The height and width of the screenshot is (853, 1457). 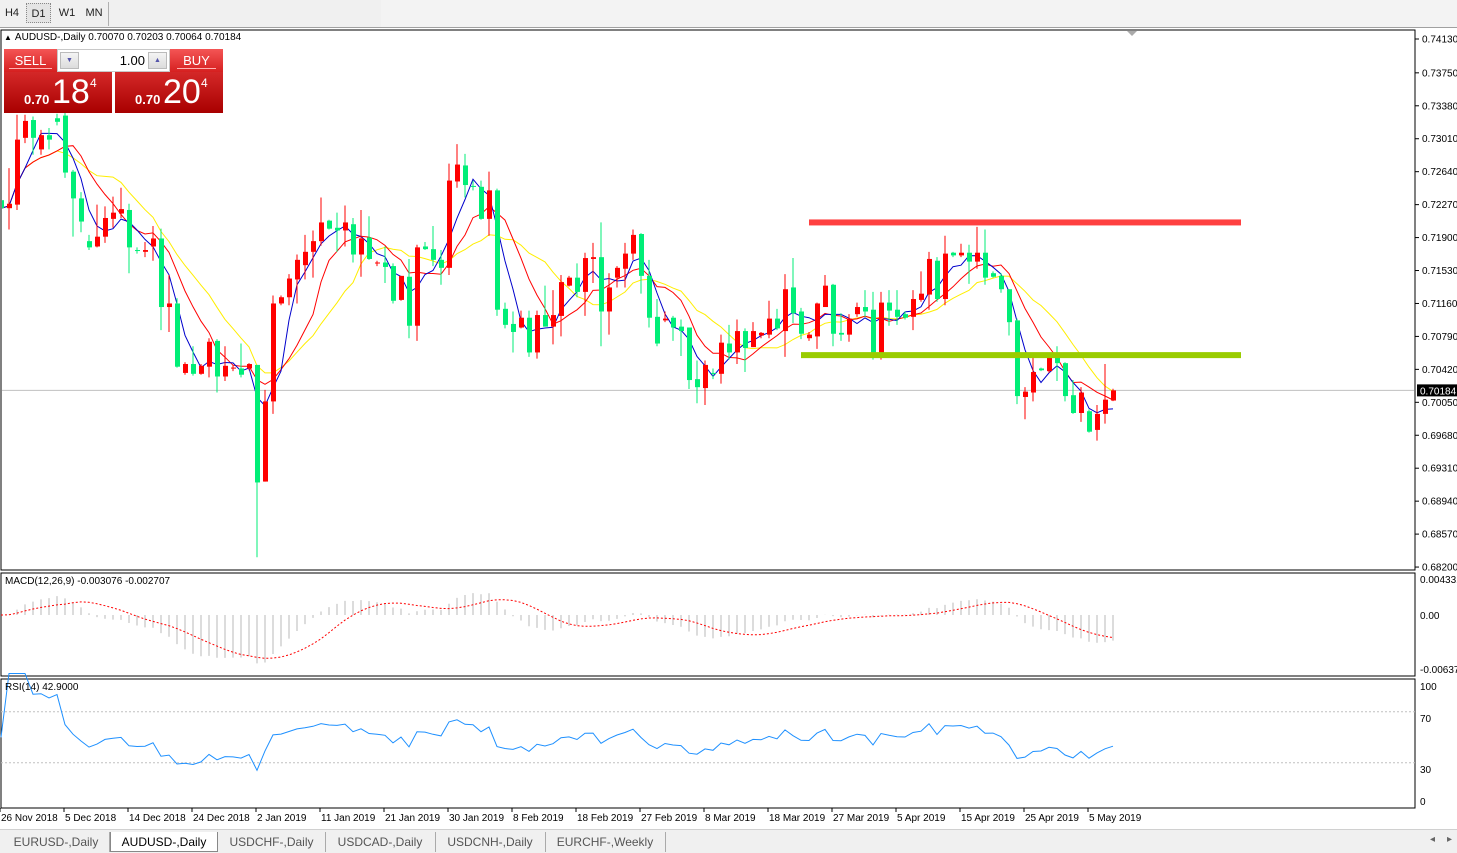 I want to click on tab-eurchf-weekly: EURCHF-,Weekly, so click(x=605, y=842).